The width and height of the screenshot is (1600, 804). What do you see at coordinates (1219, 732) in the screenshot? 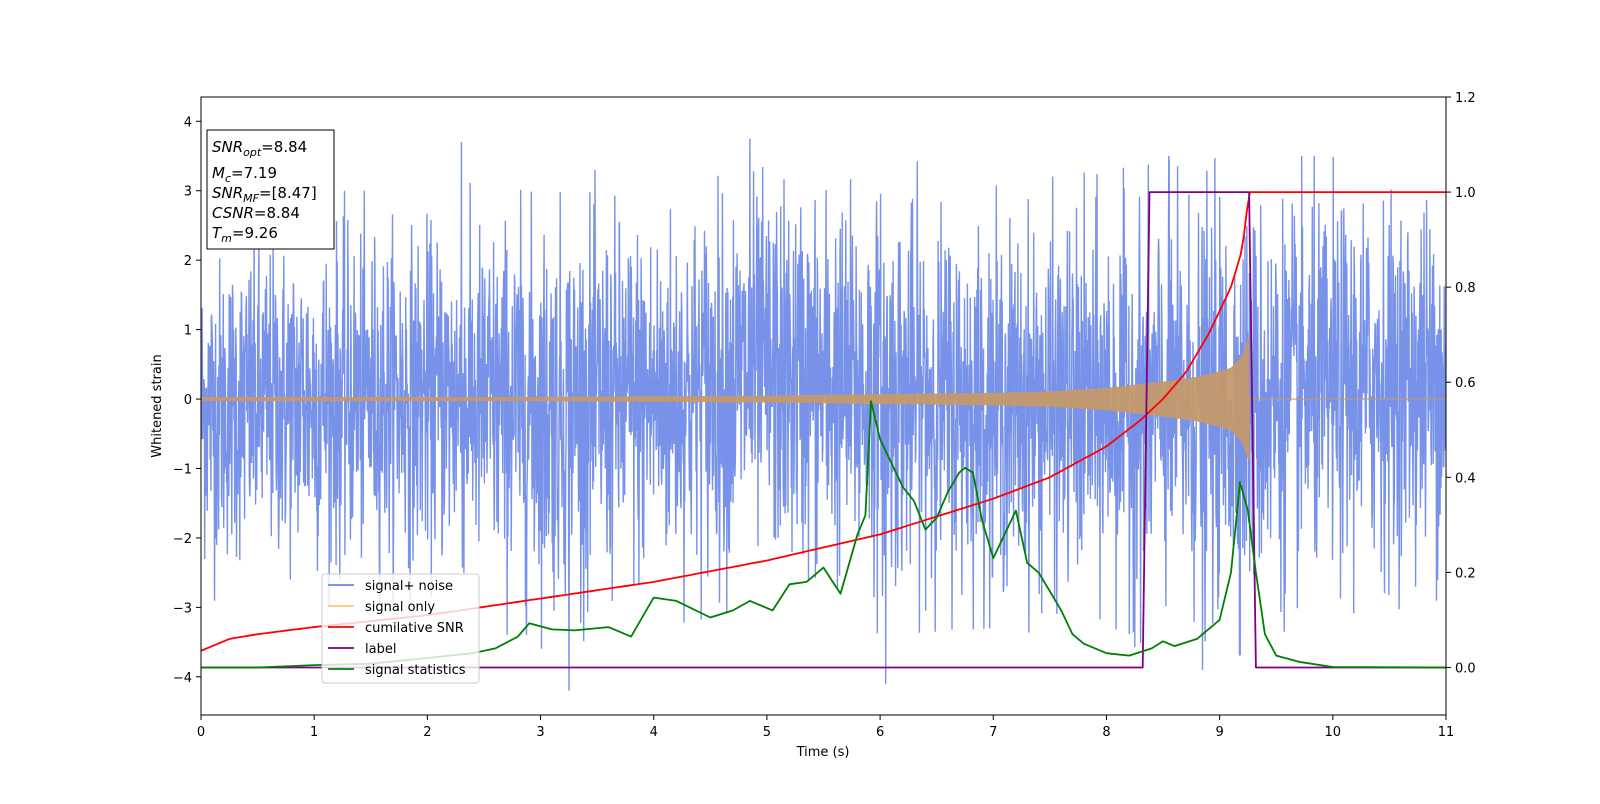
I see `x-tick-label: 9` at bounding box center [1219, 732].